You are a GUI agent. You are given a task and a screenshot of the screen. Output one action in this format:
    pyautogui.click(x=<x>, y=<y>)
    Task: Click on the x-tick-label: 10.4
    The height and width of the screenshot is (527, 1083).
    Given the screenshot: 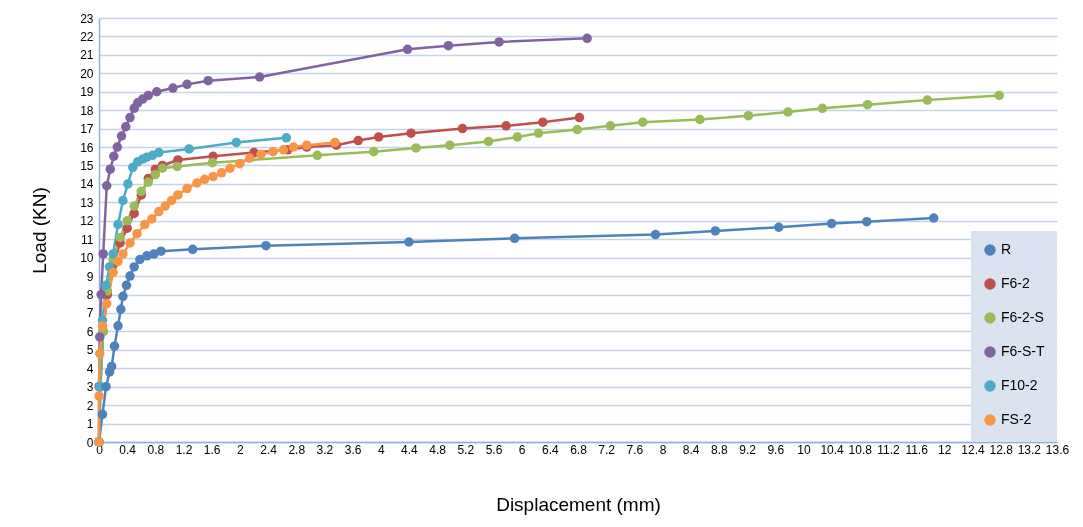 What is the action you would take?
    pyautogui.click(x=832, y=449)
    